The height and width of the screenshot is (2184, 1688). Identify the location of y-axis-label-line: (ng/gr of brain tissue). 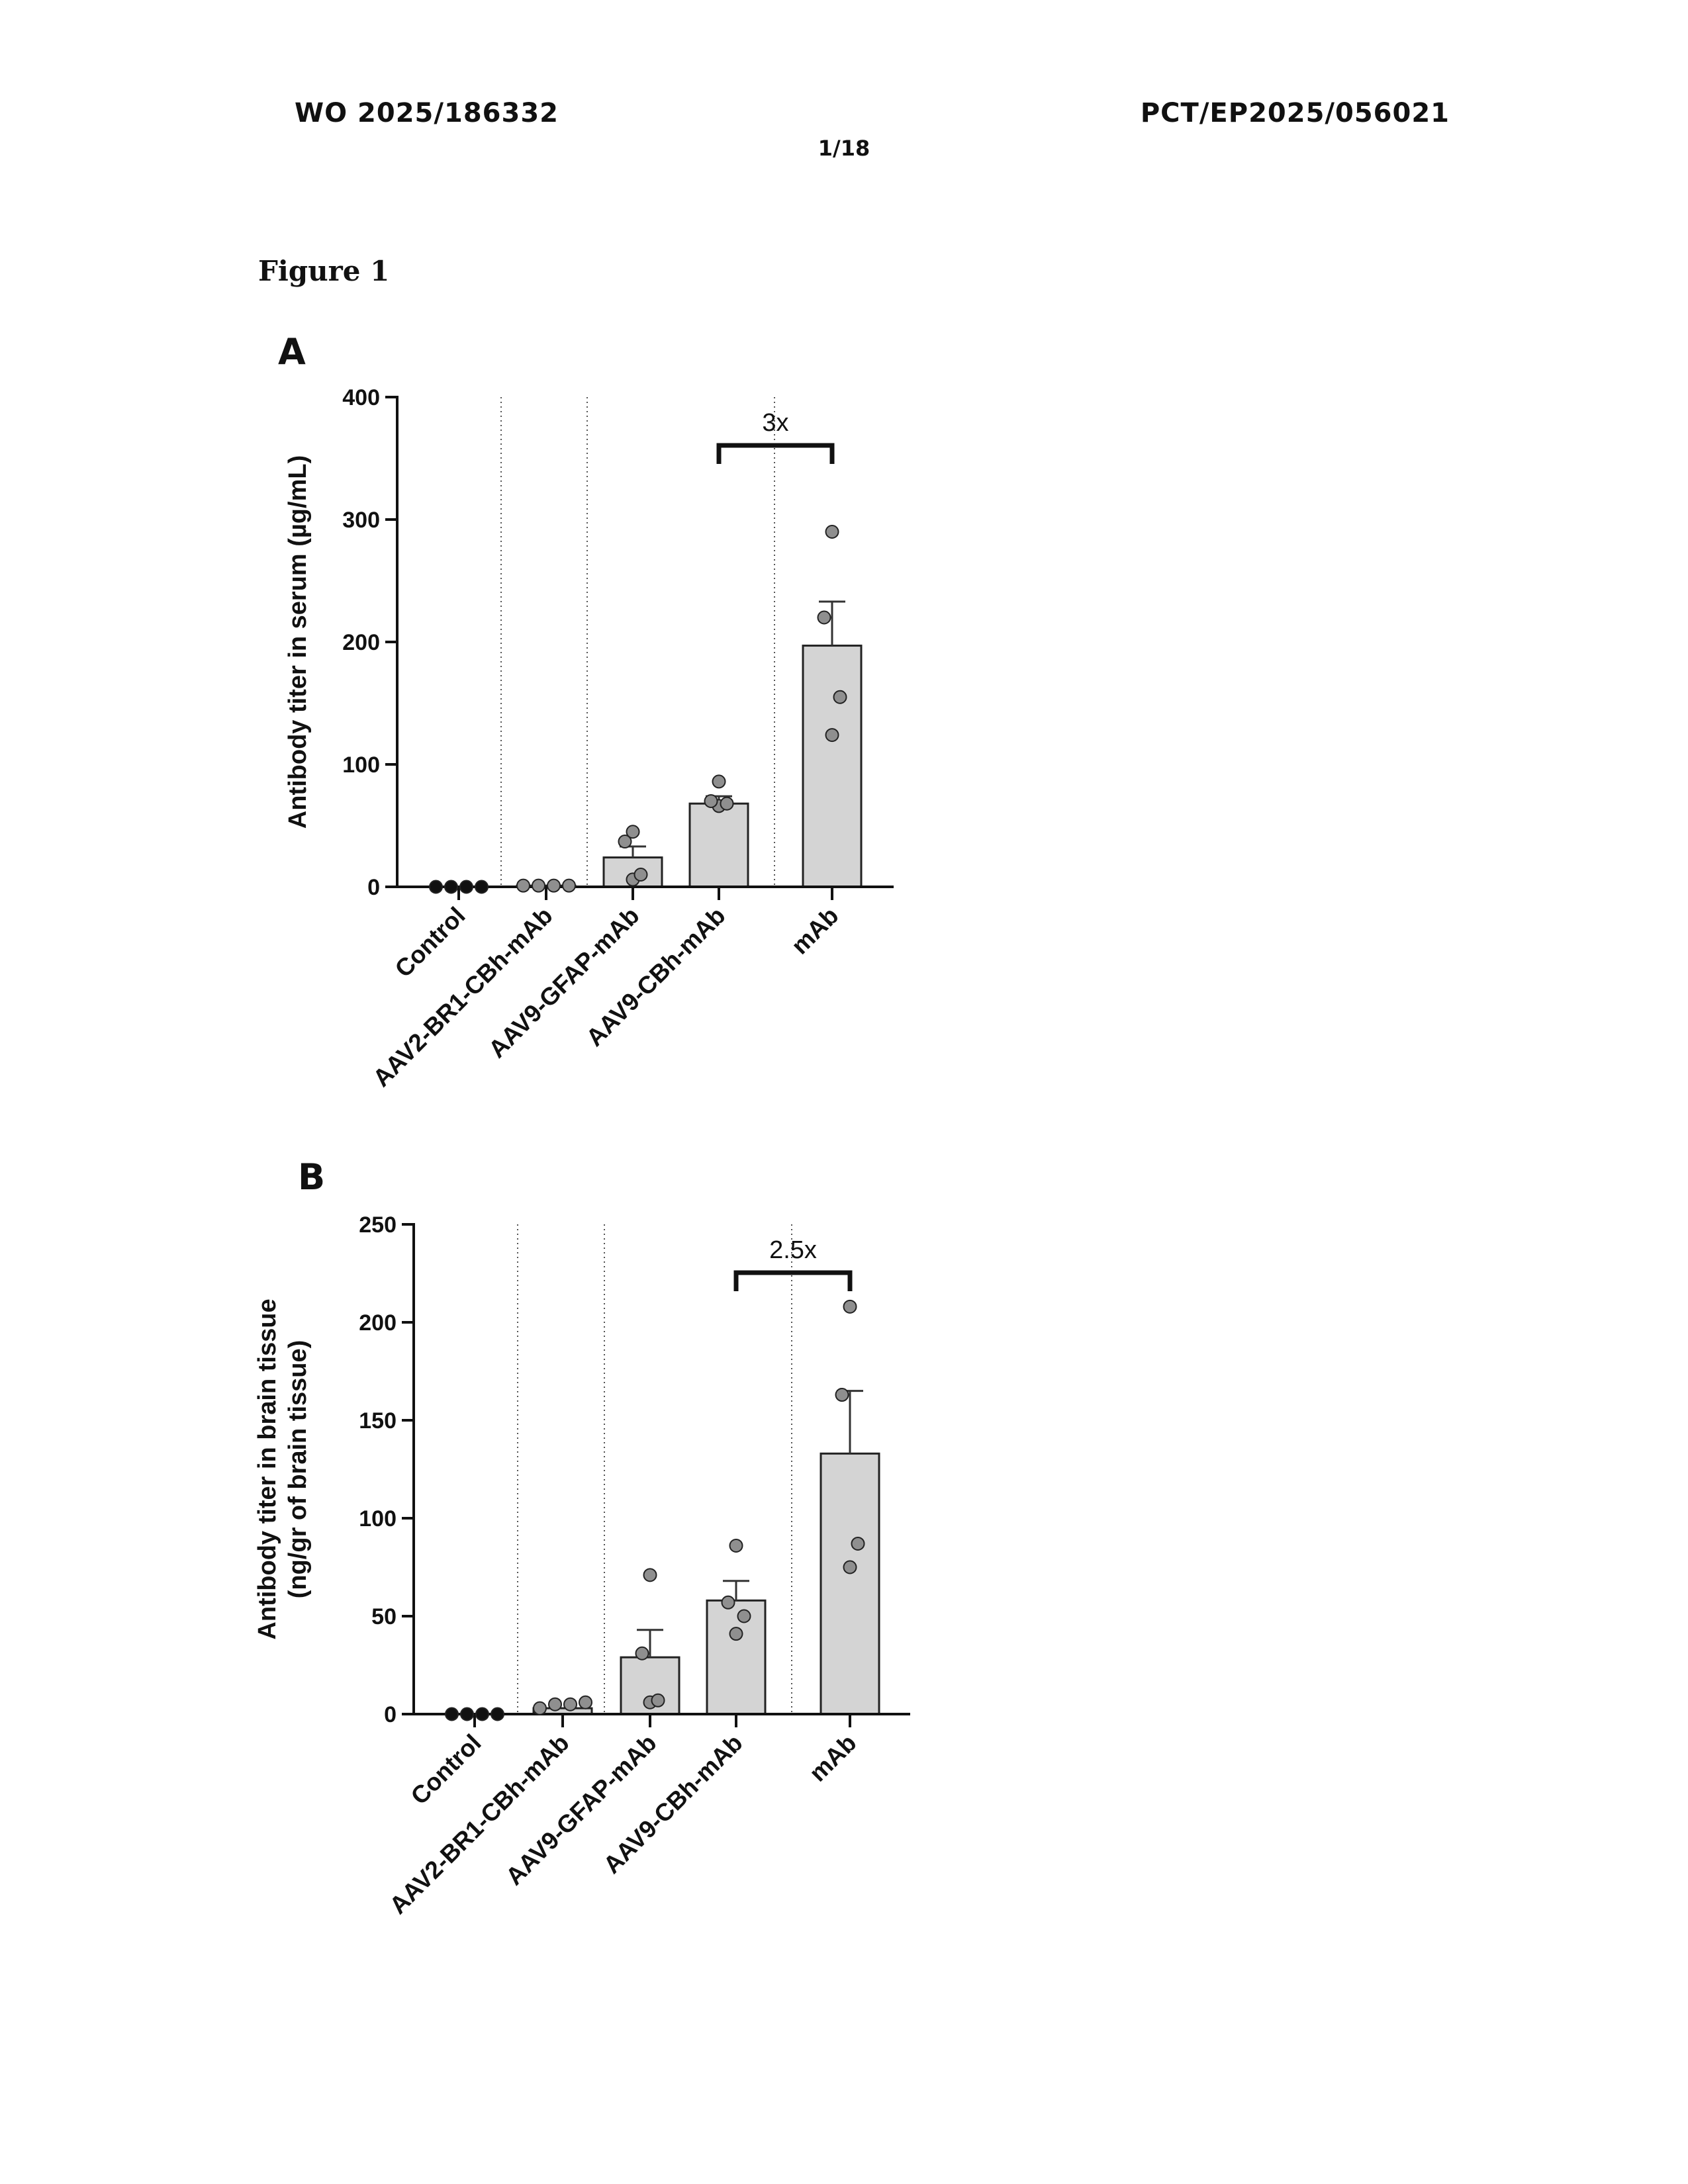
(298, 1470).